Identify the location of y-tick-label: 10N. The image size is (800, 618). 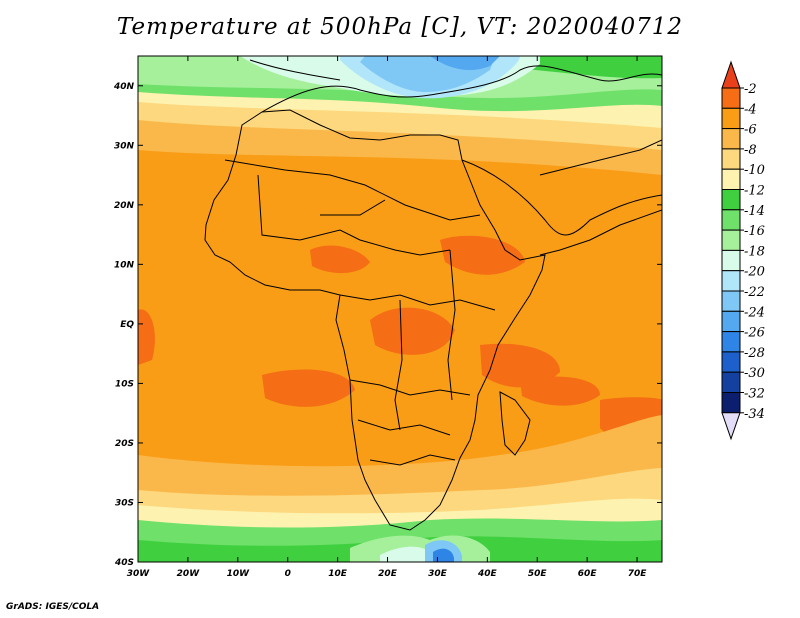
(124, 265).